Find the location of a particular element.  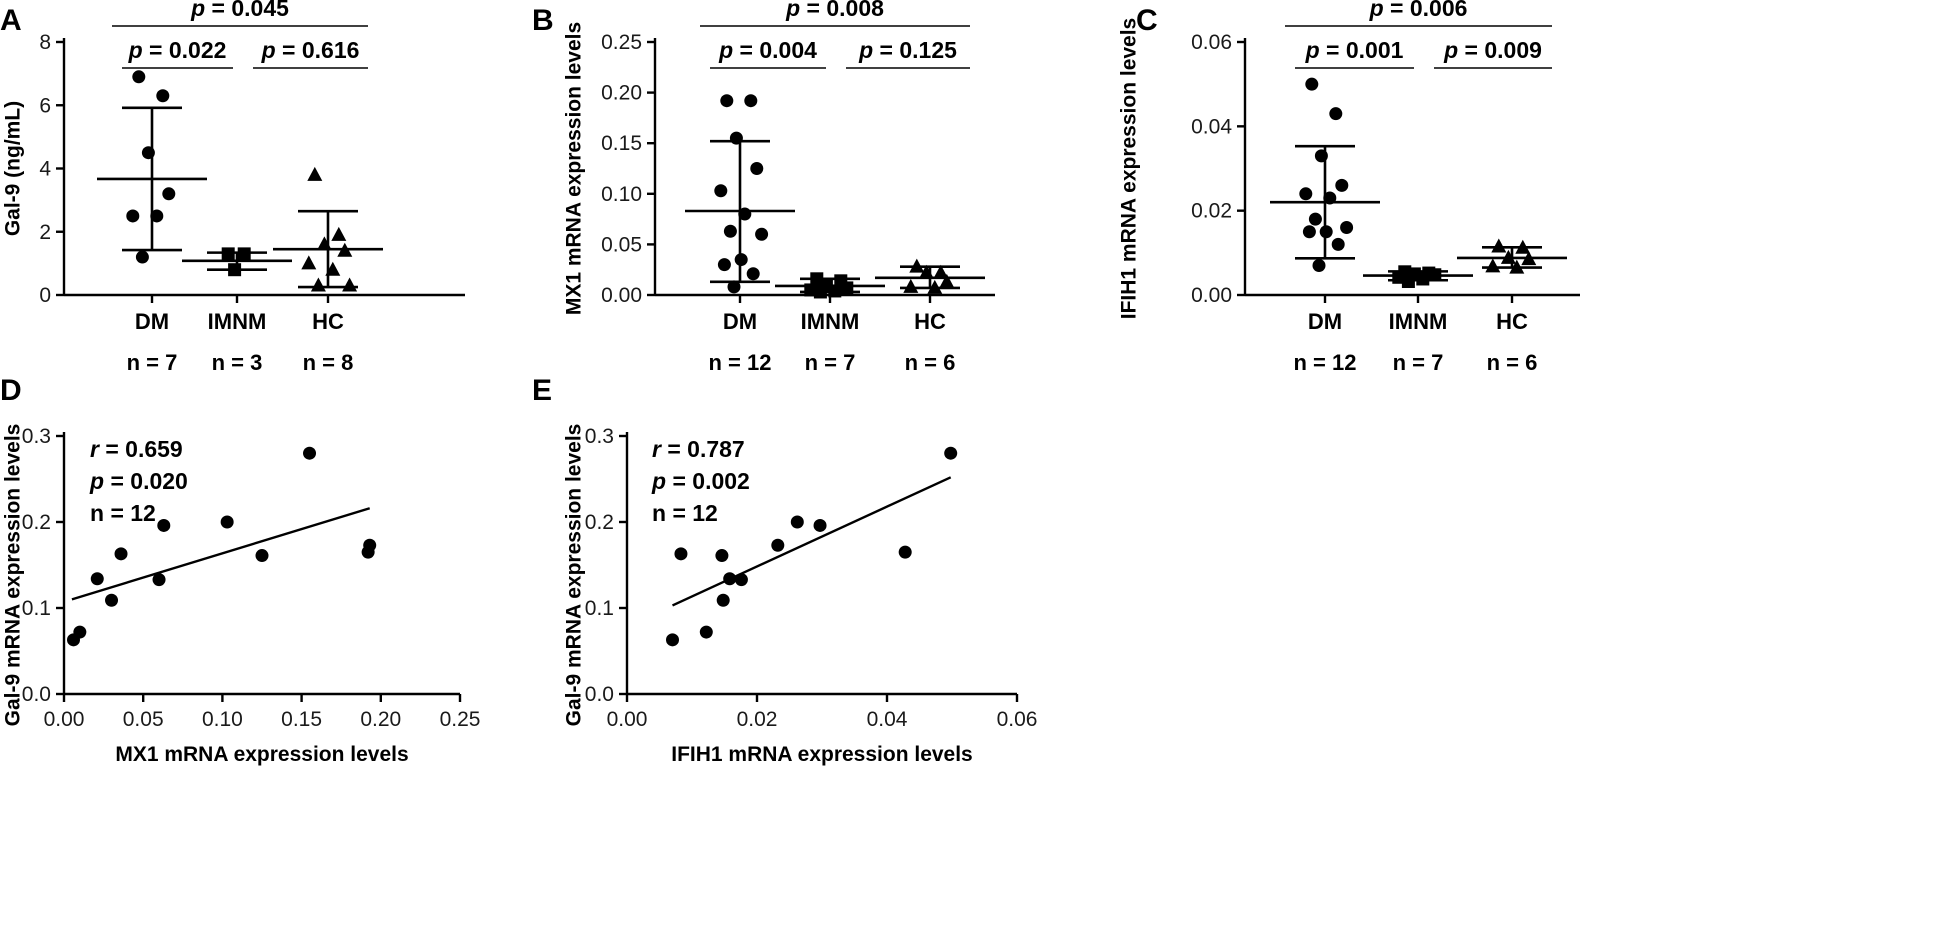

p-value-label: p = 0.009 is located at coordinates (1492, 50).